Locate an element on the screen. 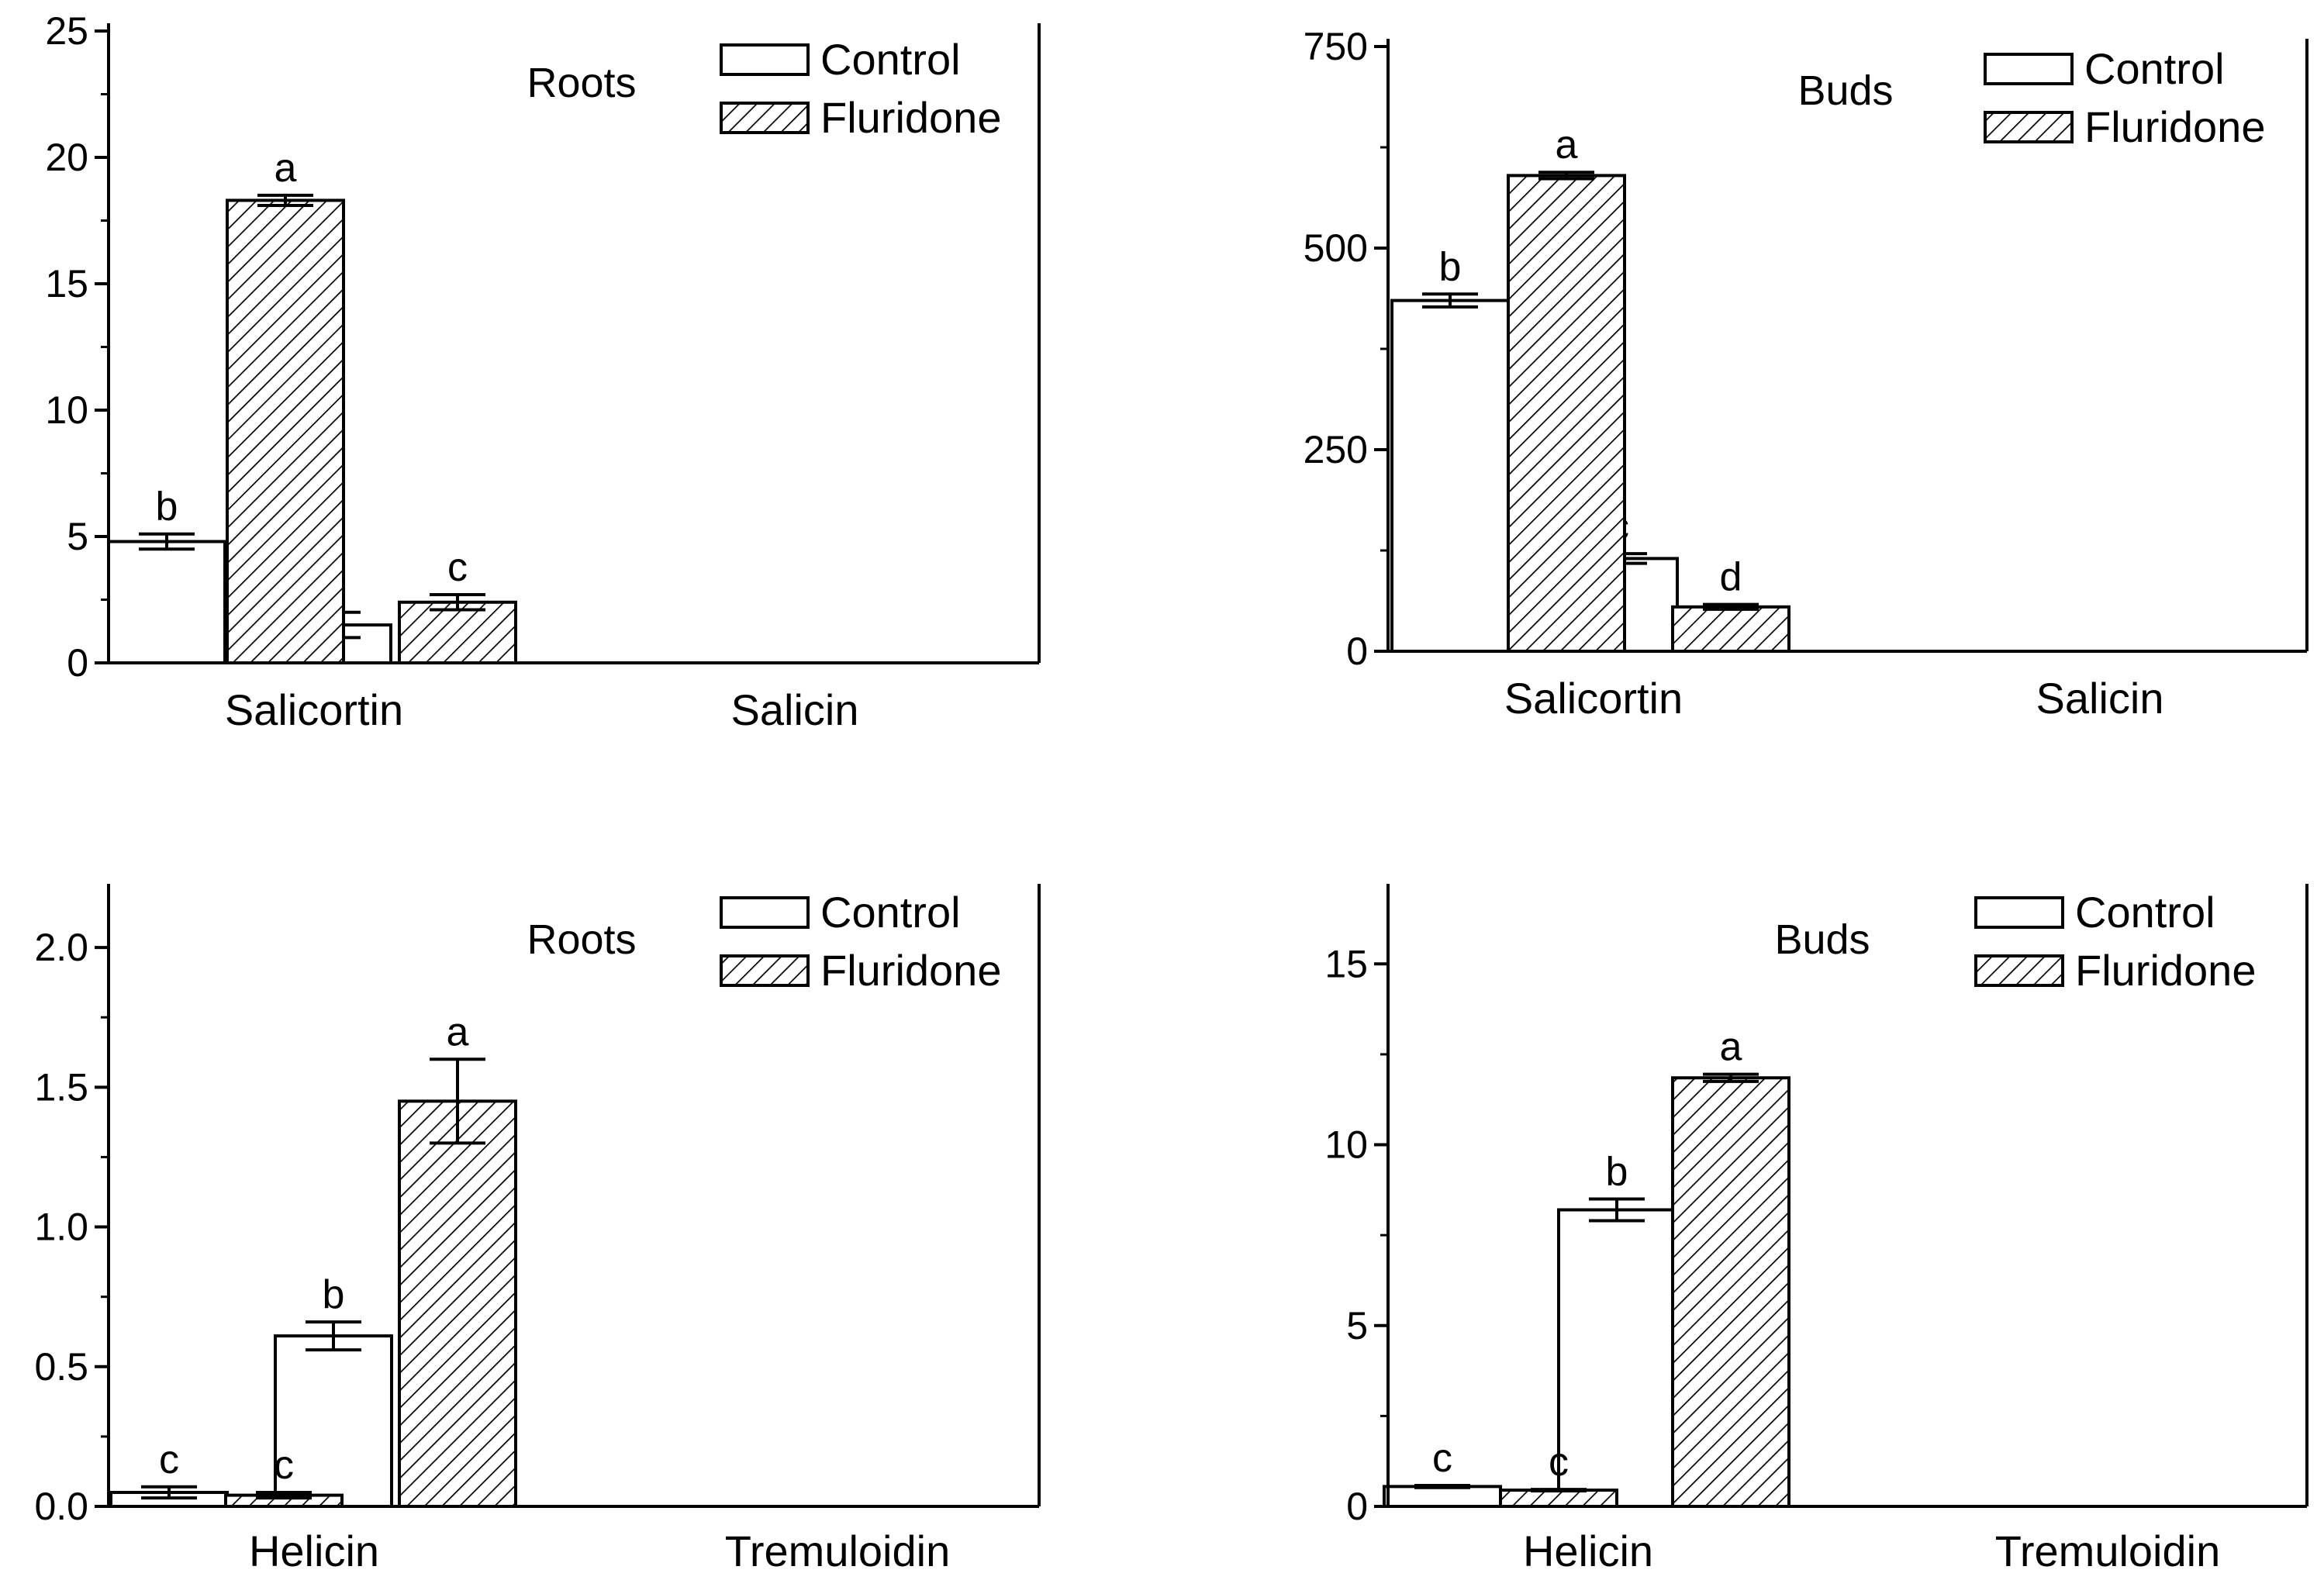  y-tick-label: 25 is located at coordinates (66, 31).